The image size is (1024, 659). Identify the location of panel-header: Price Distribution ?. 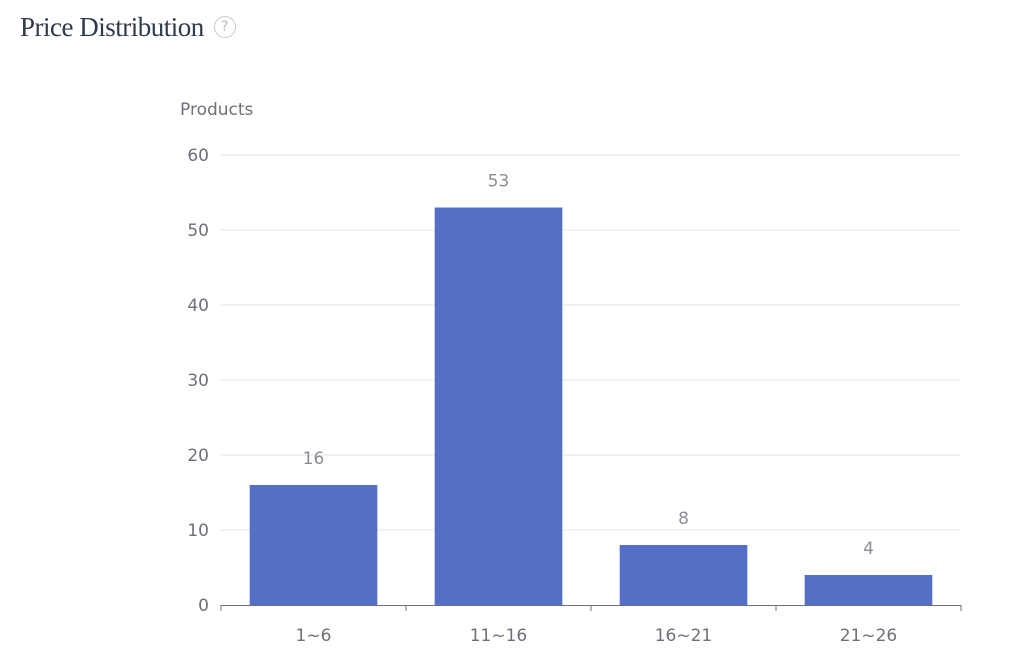
(128, 27).